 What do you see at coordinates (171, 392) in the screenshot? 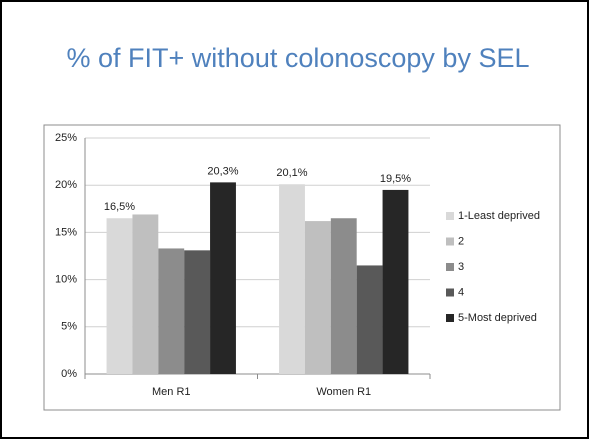
I see `x-tick-label: Men R1` at bounding box center [171, 392].